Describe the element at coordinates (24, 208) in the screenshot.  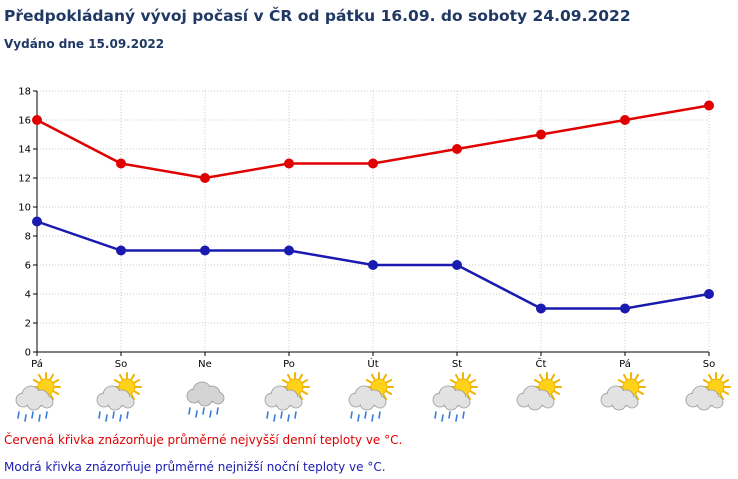
I see `y-tick-label: 10` at that location.